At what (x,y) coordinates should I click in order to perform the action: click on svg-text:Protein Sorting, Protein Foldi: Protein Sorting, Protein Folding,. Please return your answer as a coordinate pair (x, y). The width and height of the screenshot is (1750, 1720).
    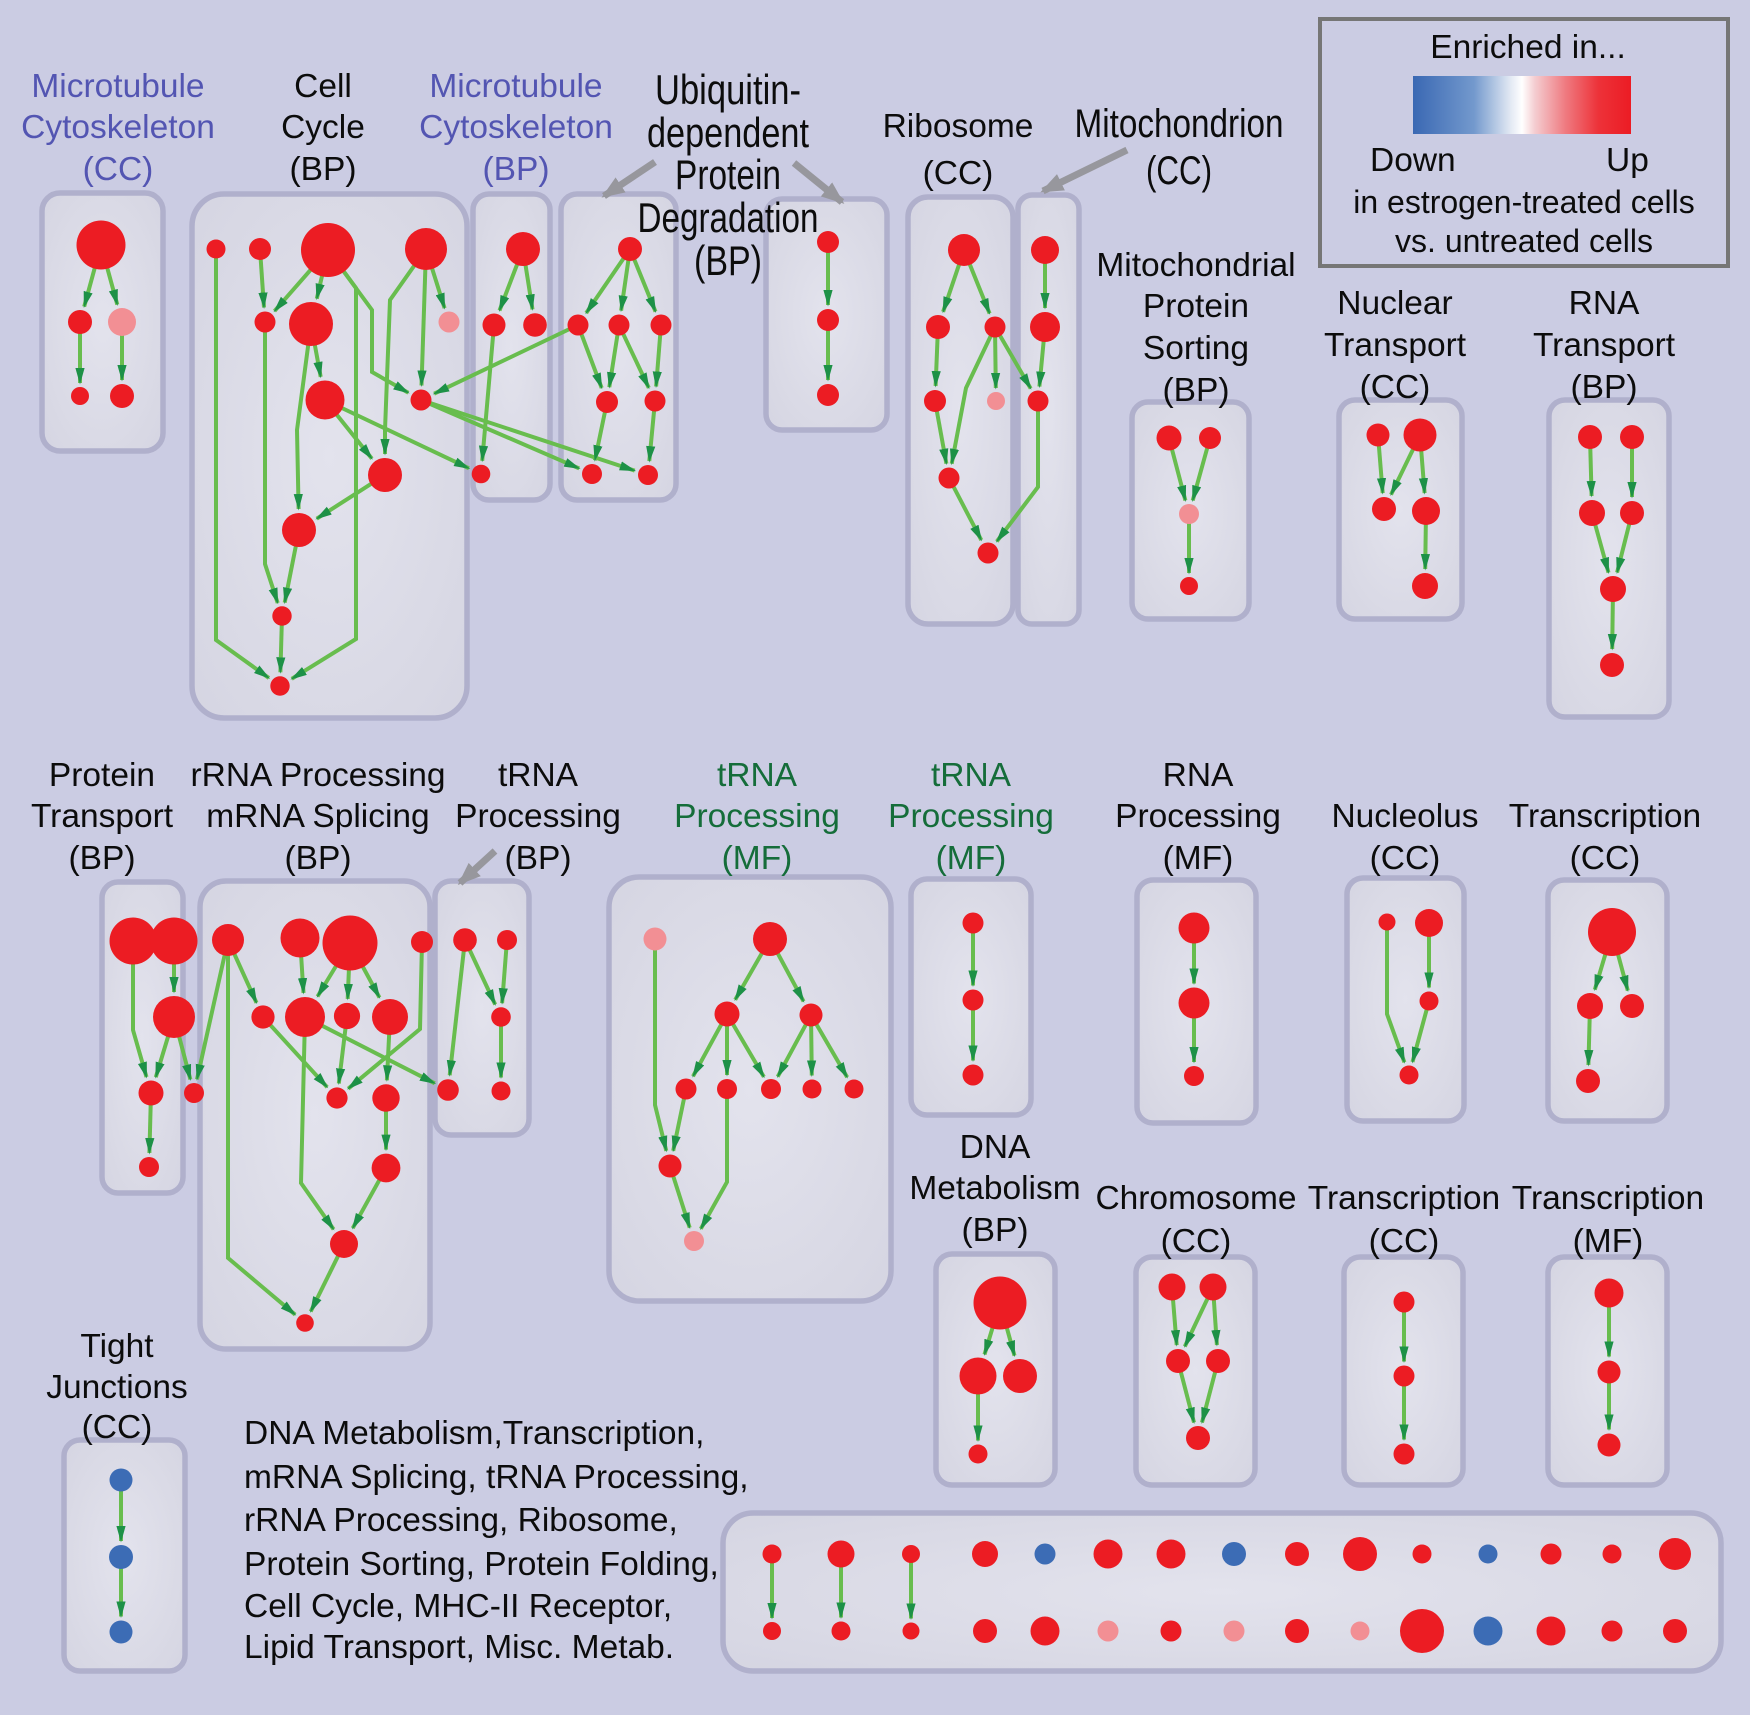
    Looking at the image, I should click on (481, 1564).